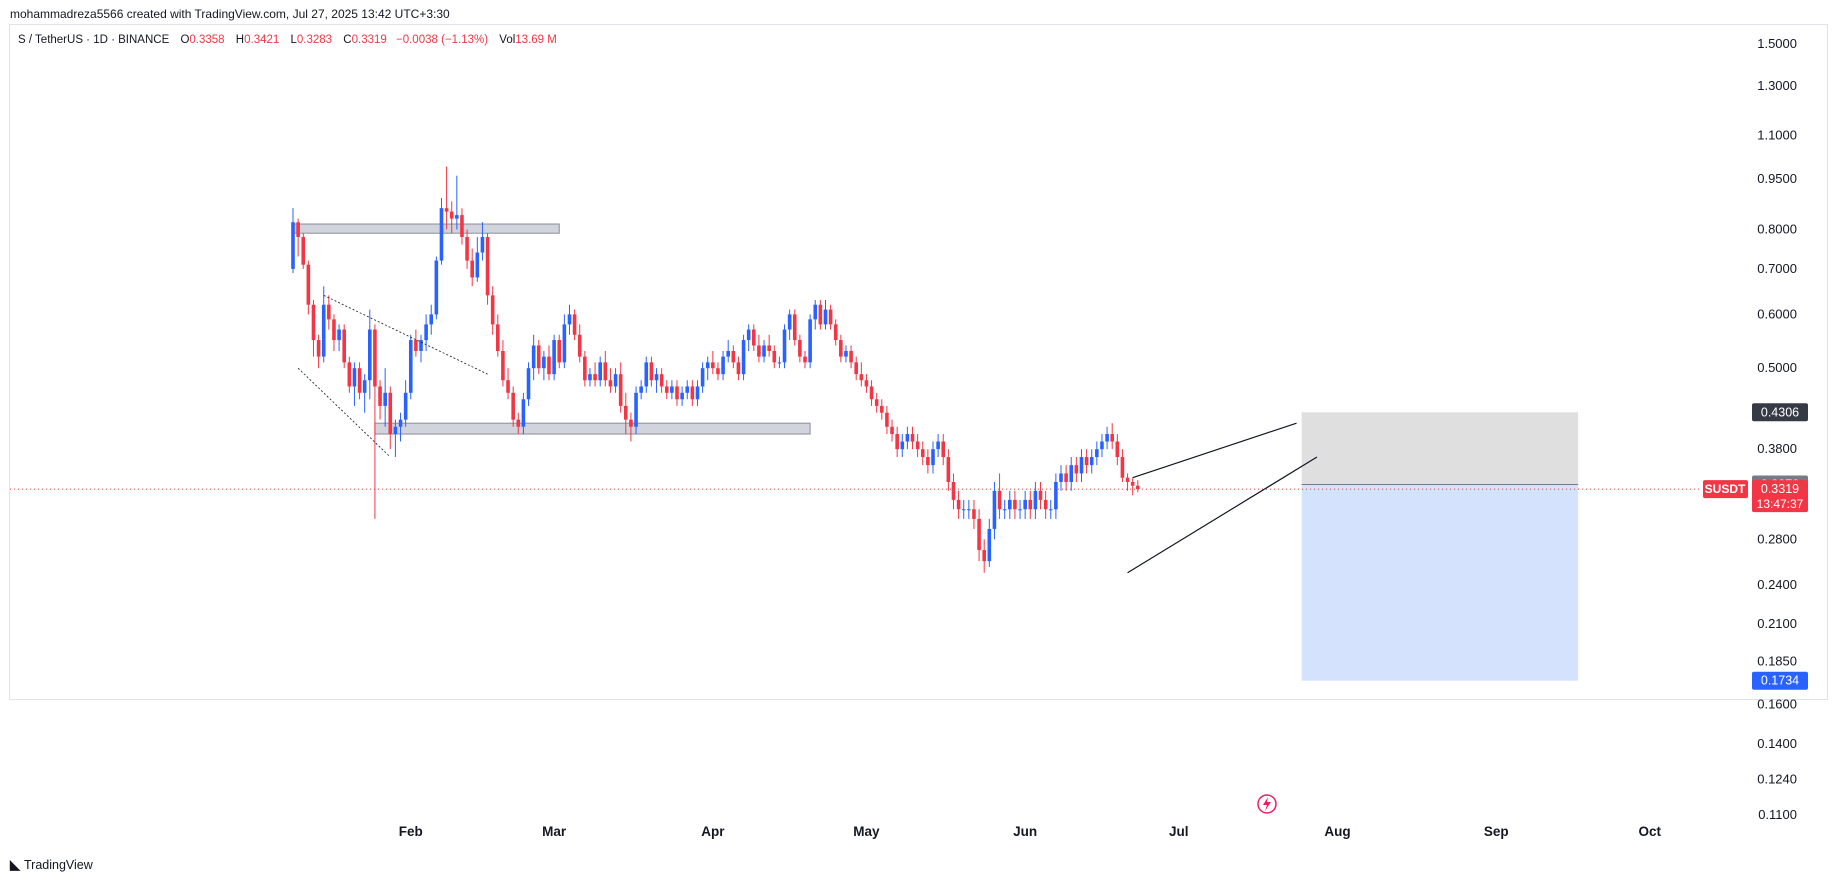 This screenshot has width=1835, height=884. Describe the element at coordinates (314, 40) in the screenshot. I see `low-value: 0.3283` at that location.